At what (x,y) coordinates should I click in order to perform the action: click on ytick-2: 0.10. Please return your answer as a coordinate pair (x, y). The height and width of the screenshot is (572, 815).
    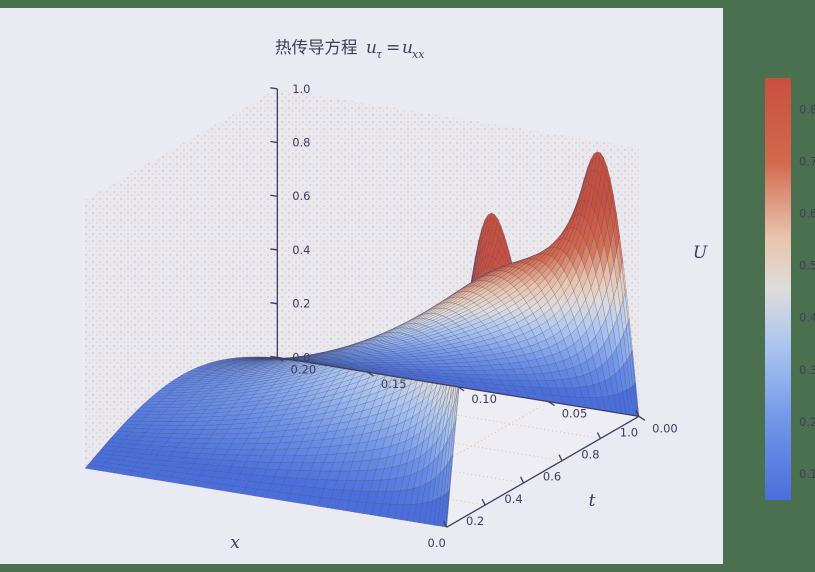
    Looking at the image, I should click on (484, 399).